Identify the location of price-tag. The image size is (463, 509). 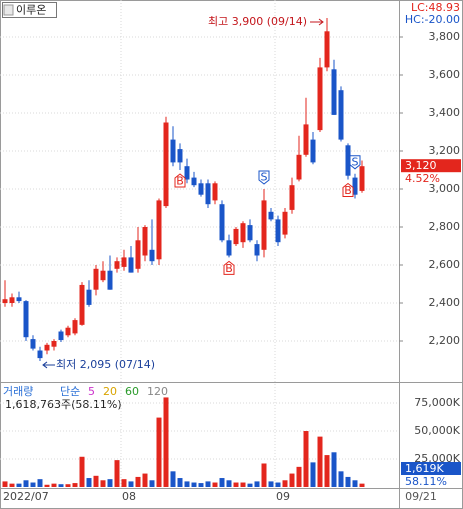
(431, 166).